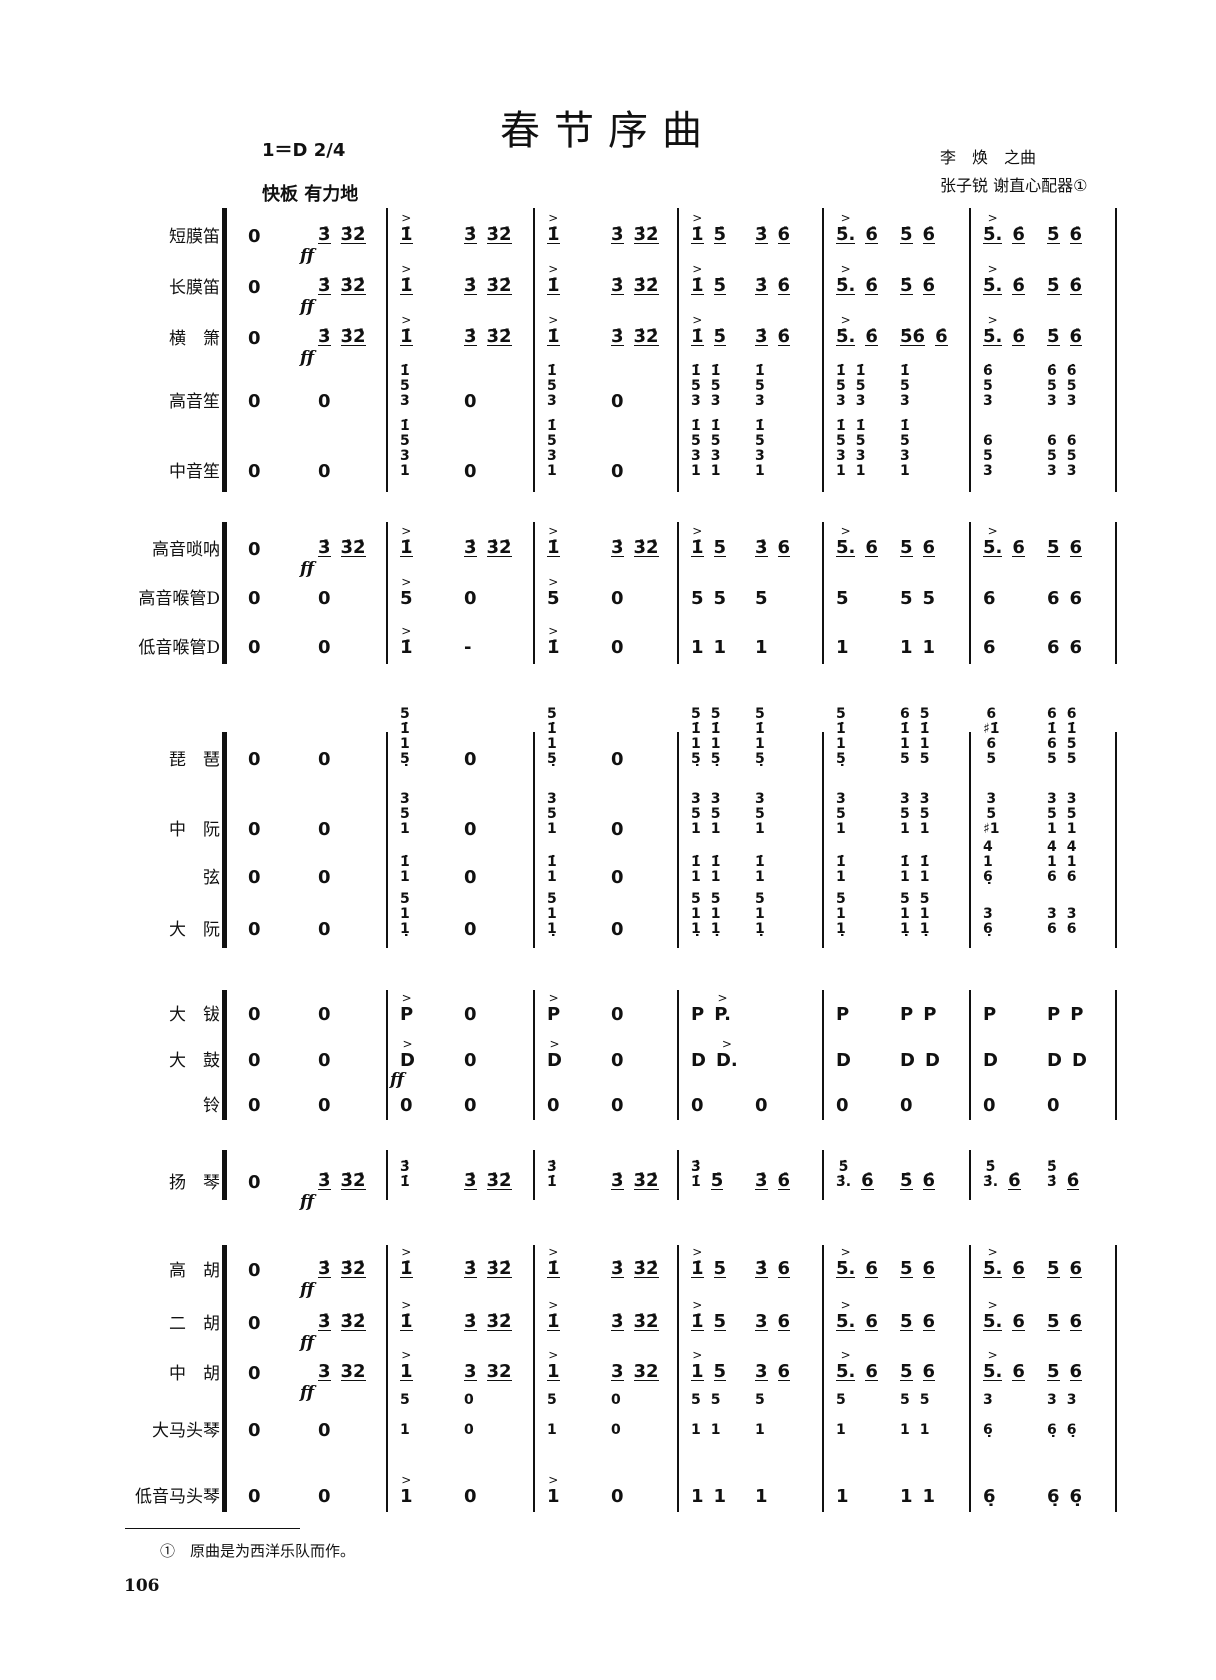 Image resolution: width=1216 pixels, height=1680 pixels. I want to click on note-text: 5̇., so click(993, 234).